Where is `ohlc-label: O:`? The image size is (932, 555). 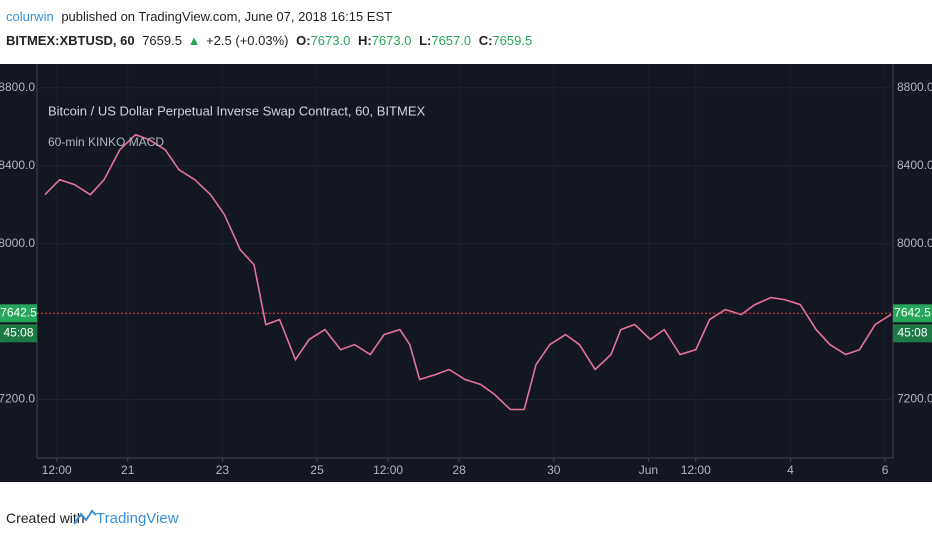
ohlc-label: O: is located at coordinates (303, 40).